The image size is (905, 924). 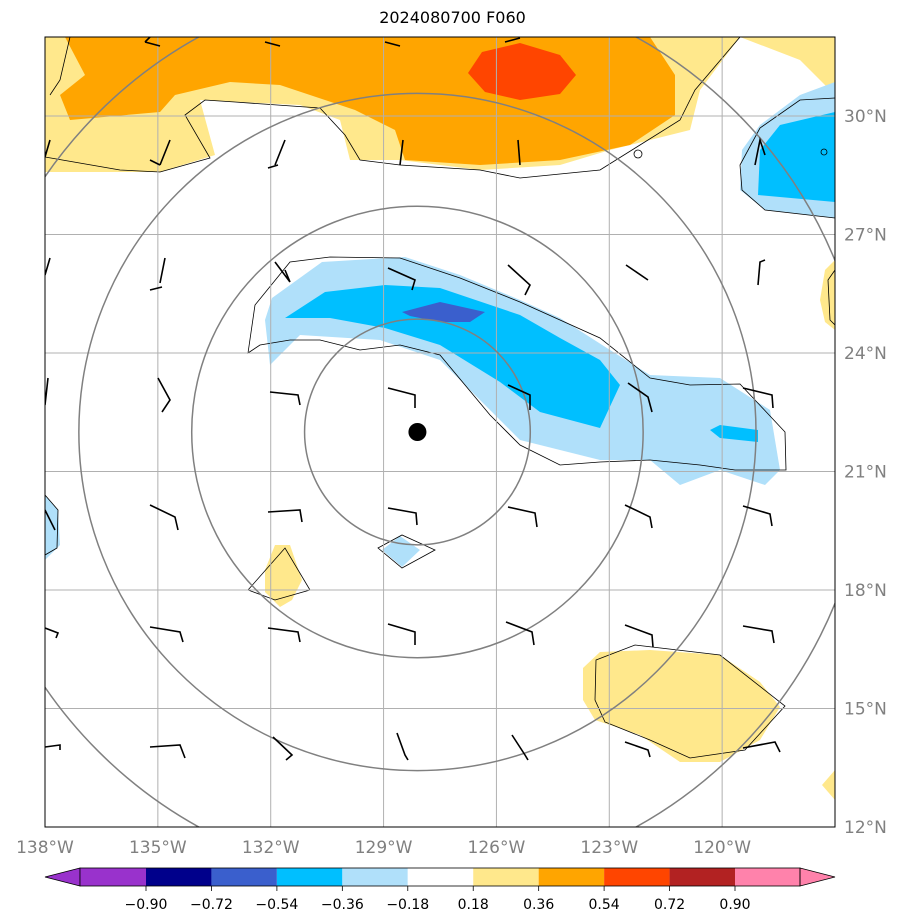 What do you see at coordinates (796, 157) in the screenshot?
I see `negative-anomaly-core-northeast` at bounding box center [796, 157].